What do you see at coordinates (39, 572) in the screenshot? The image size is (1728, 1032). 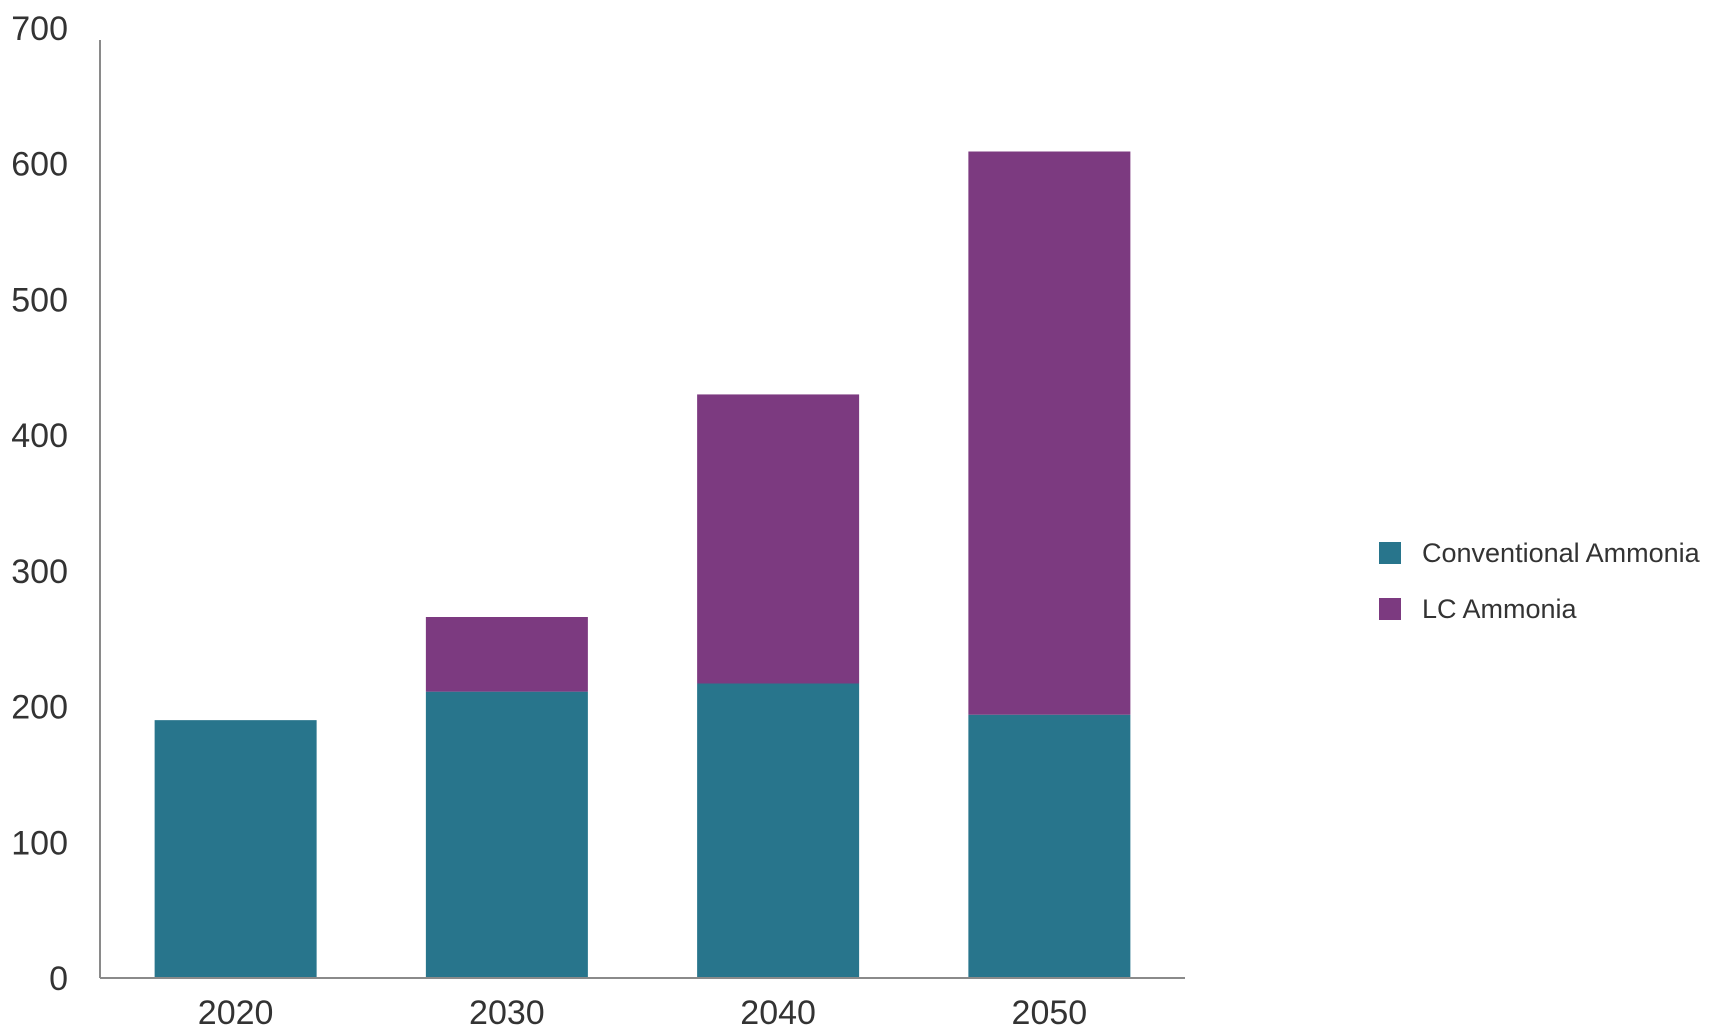 I see `y-tick-label-3: 300` at bounding box center [39, 572].